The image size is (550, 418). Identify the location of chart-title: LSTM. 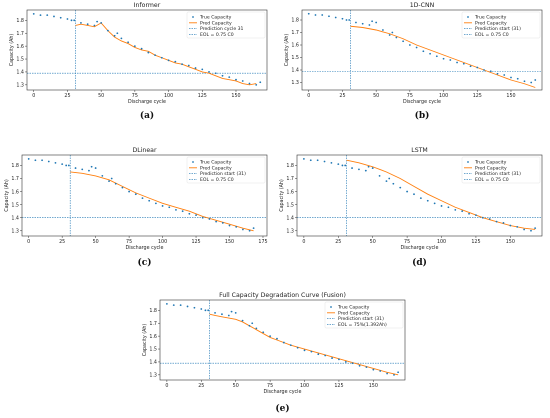
(419, 150).